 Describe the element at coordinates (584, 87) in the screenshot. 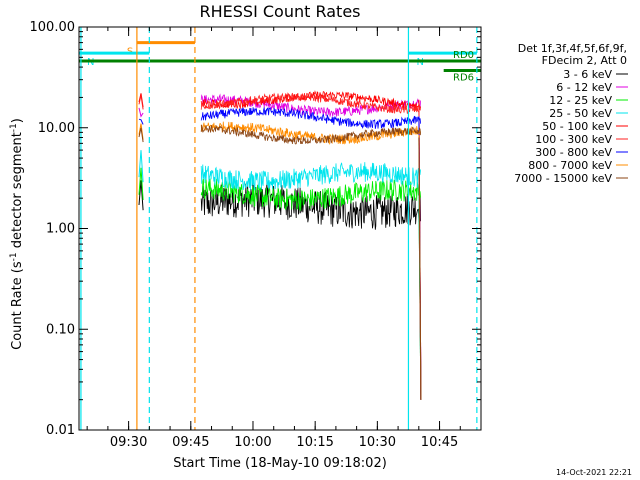

I see `legend-entry-1: 6 - 12 keV` at that location.